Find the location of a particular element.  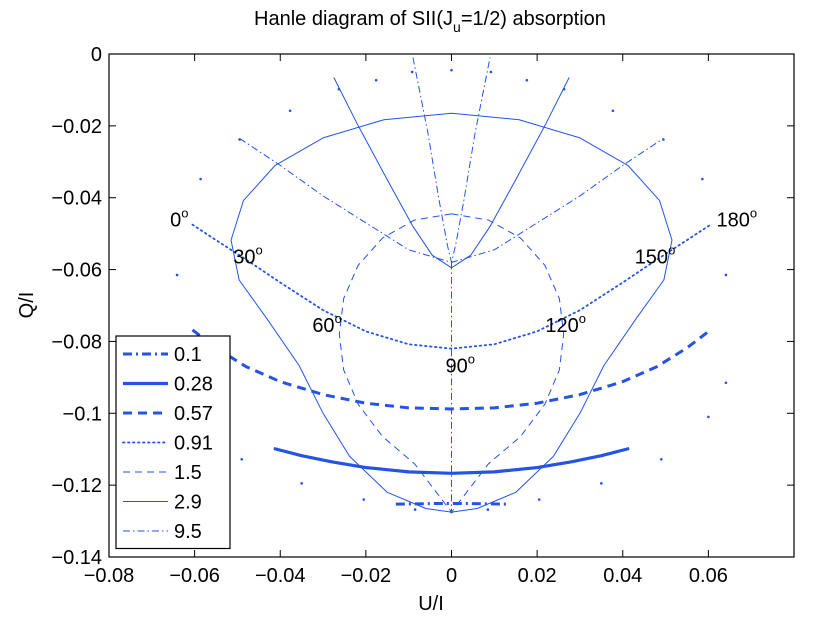

legend-label: 1.5 is located at coordinates (188, 473).